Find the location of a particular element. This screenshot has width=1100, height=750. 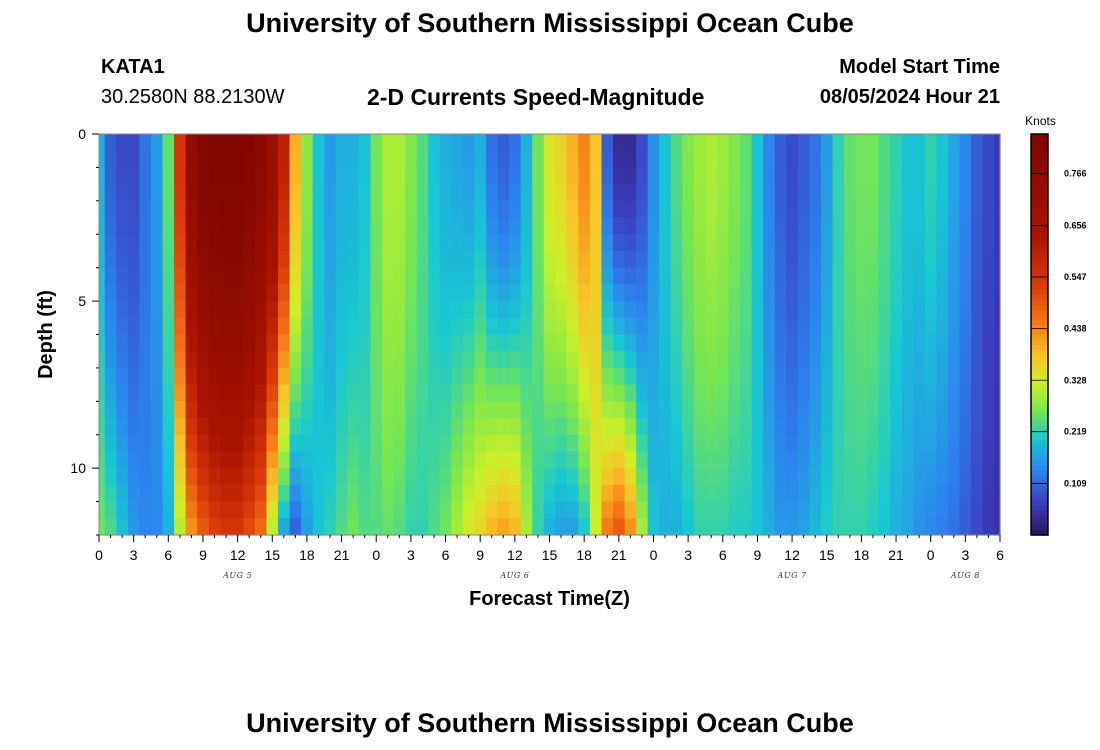

x-tick-label: 6 is located at coordinates (168, 555).